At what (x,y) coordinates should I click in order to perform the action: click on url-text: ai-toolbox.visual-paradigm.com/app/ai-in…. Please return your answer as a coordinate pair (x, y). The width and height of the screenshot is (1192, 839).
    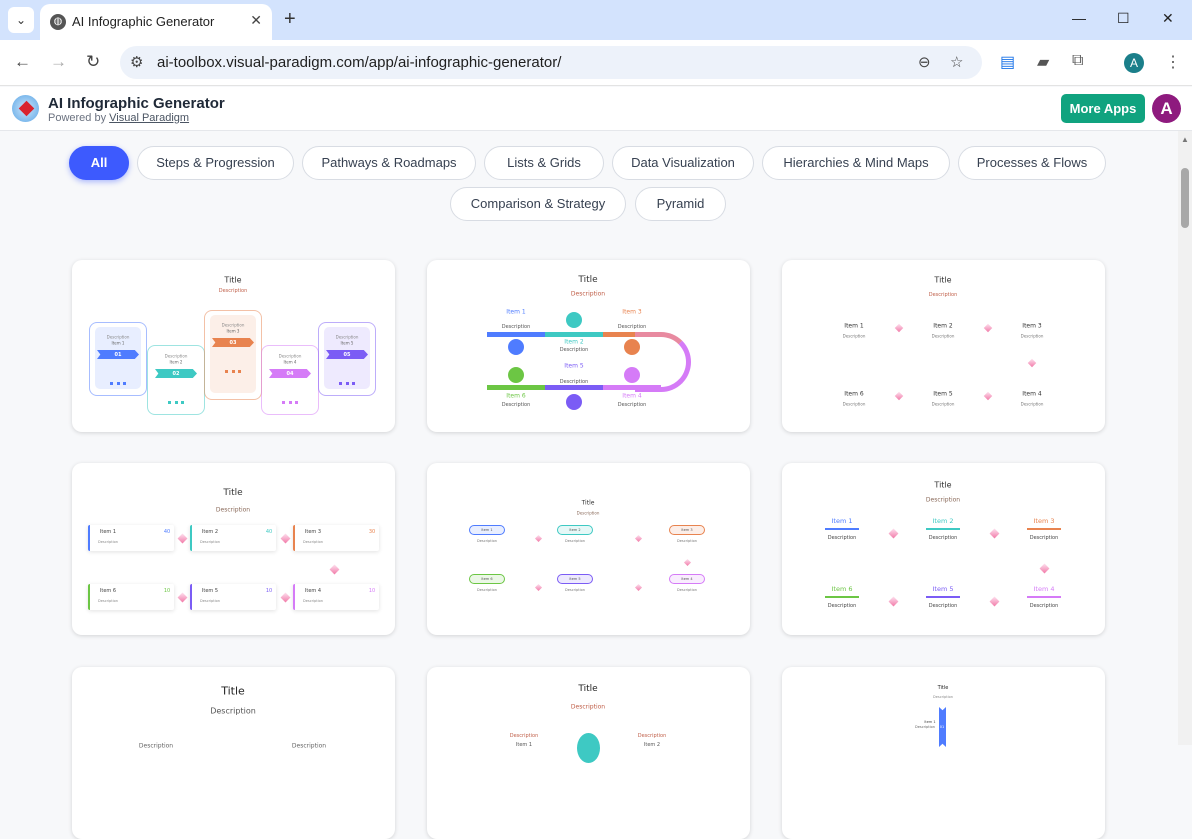
    Looking at the image, I should click on (359, 62).